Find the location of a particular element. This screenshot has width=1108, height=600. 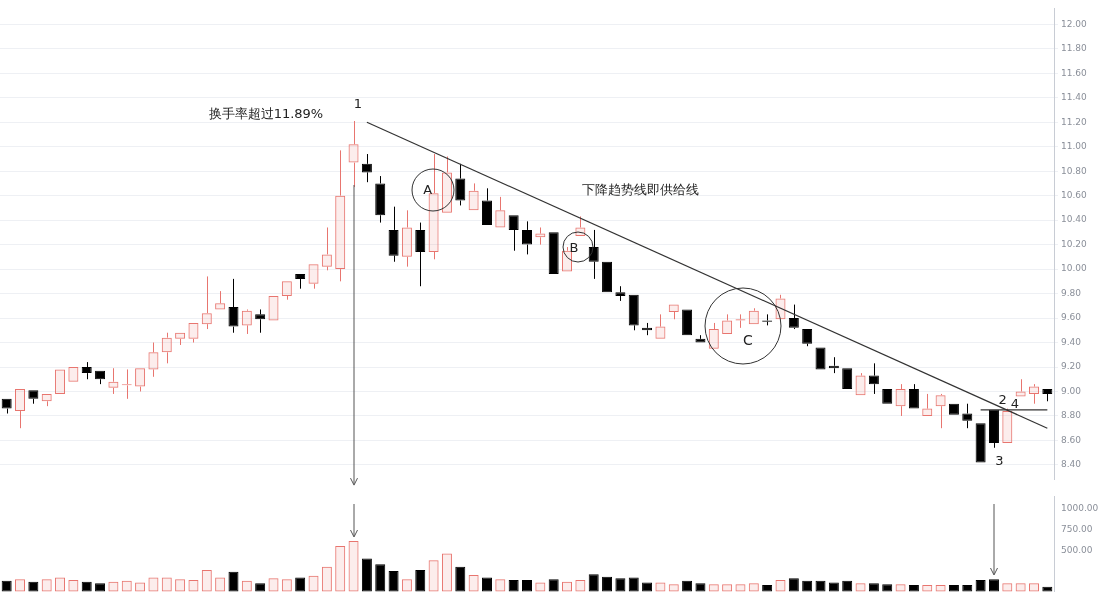

annotation: 换手率超过11.89% is located at coordinates (266, 114).